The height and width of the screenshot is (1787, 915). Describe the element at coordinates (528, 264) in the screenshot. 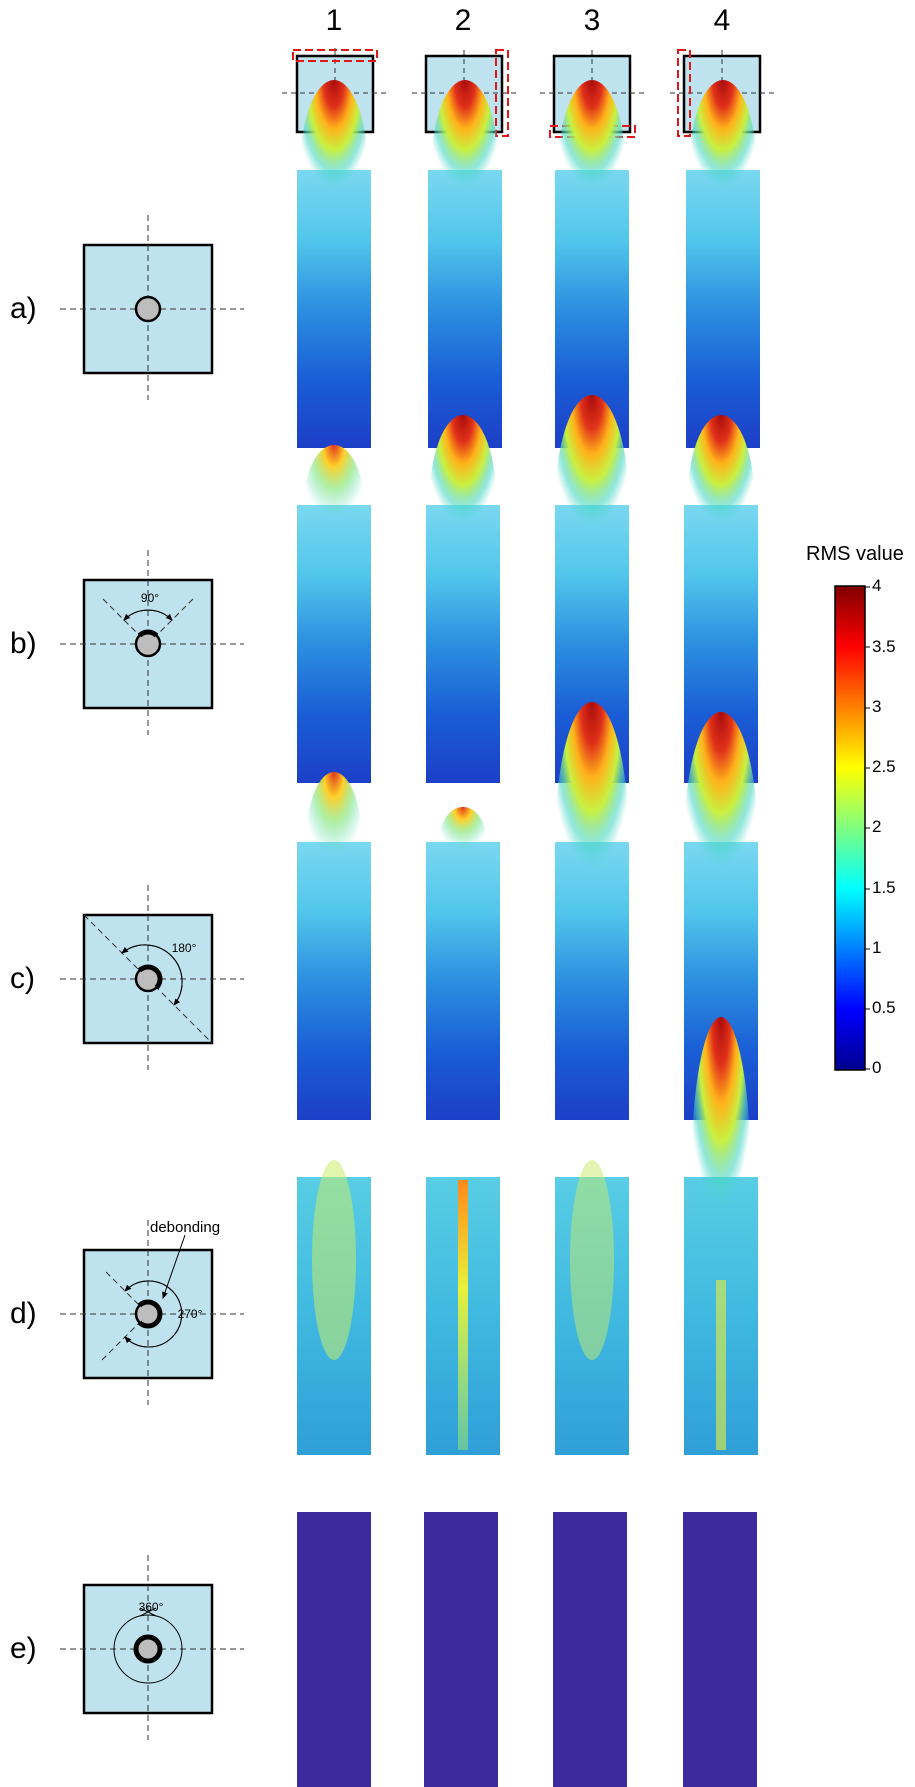

I see `heatmap-row-a` at that location.